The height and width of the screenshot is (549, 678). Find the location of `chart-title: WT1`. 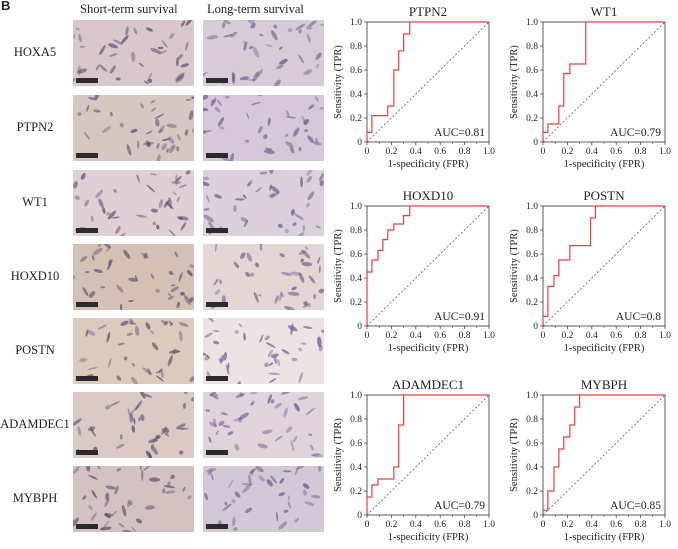

chart-title: WT1 is located at coordinates (604, 11).